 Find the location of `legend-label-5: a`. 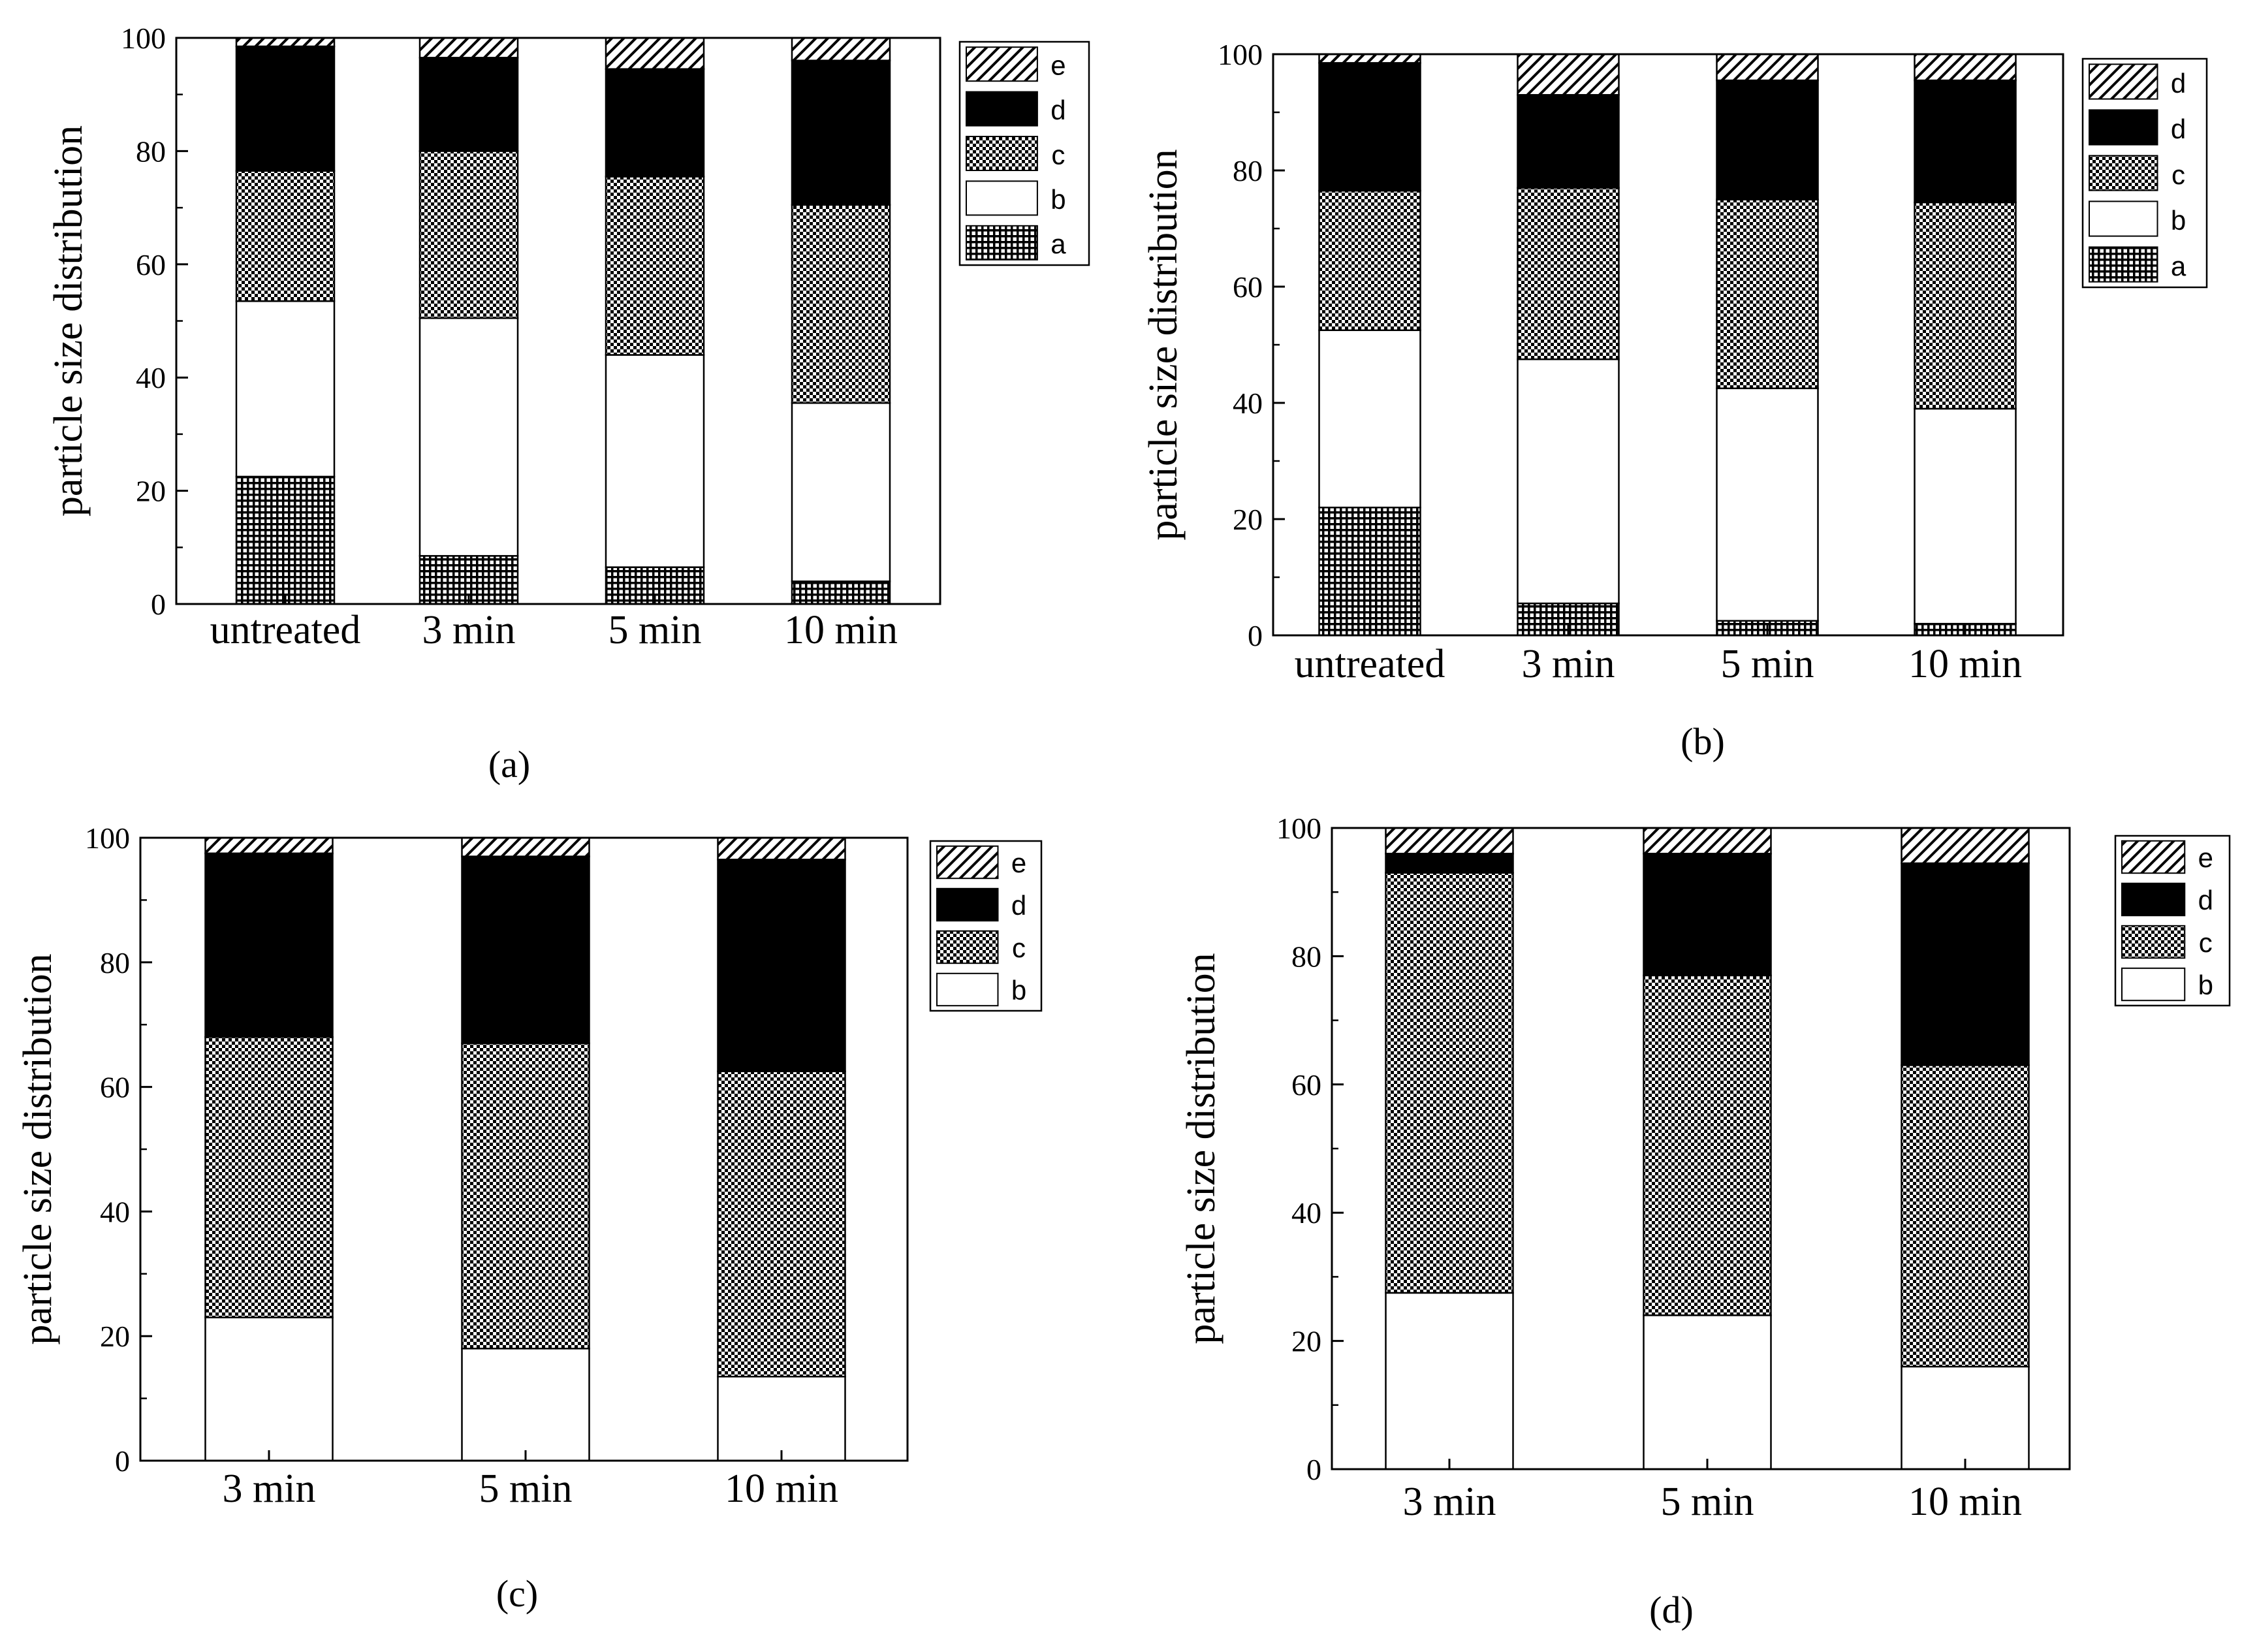

legend-label-5: a is located at coordinates (1058, 244).